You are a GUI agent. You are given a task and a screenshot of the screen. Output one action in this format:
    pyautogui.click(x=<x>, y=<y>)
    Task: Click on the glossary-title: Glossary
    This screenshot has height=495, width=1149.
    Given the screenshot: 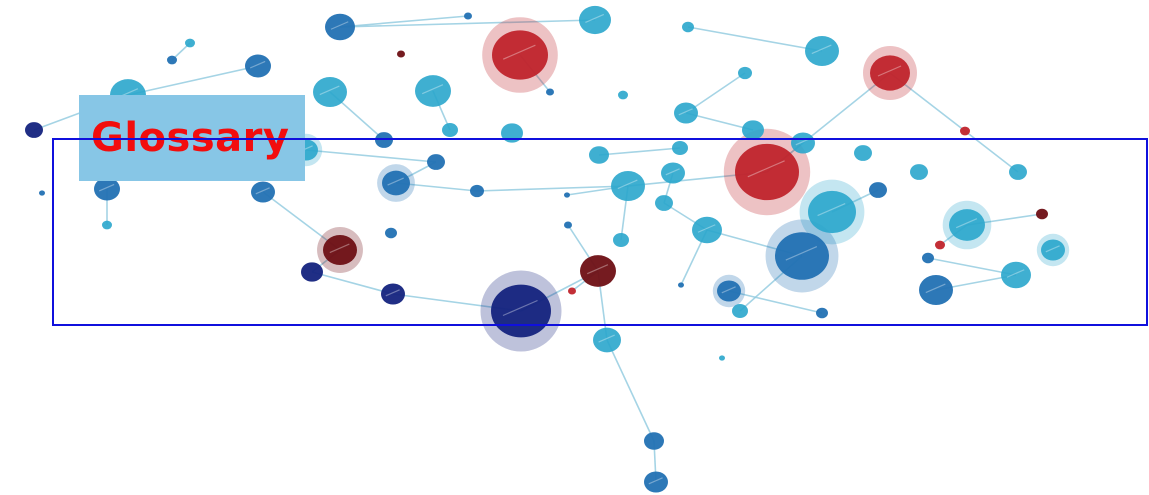 What is the action you would take?
    pyautogui.click(x=190, y=138)
    